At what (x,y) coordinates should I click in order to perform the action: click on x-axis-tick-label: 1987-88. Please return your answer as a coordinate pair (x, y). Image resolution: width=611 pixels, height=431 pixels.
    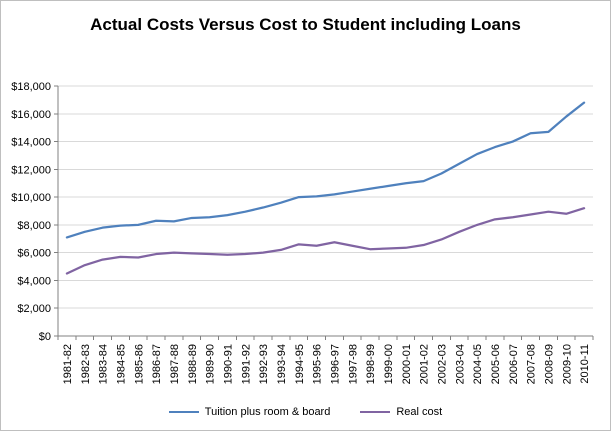
    Looking at the image, I should click on (175, 364).